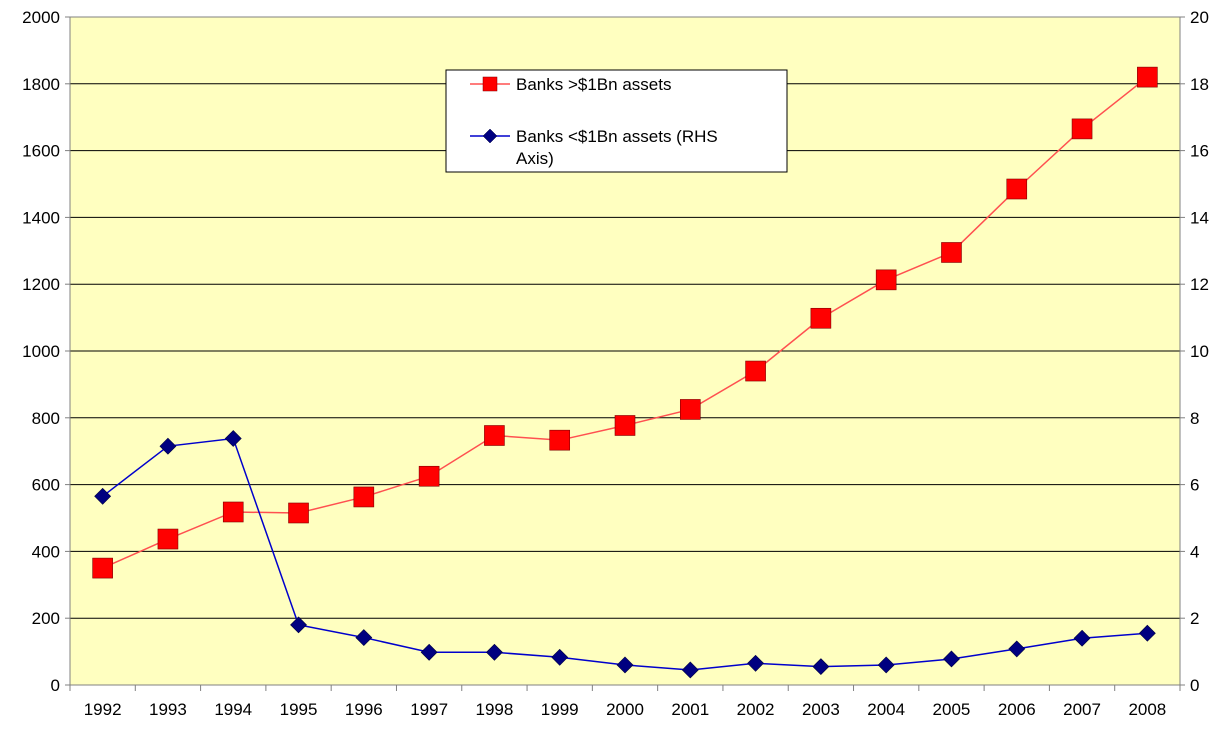  What do you see at coordinates (617, 136) in the screenshot?
I see `legend-label-series-2-line-1: Banks <$1Bn assets (RHS` at bounding box center [617, 136].